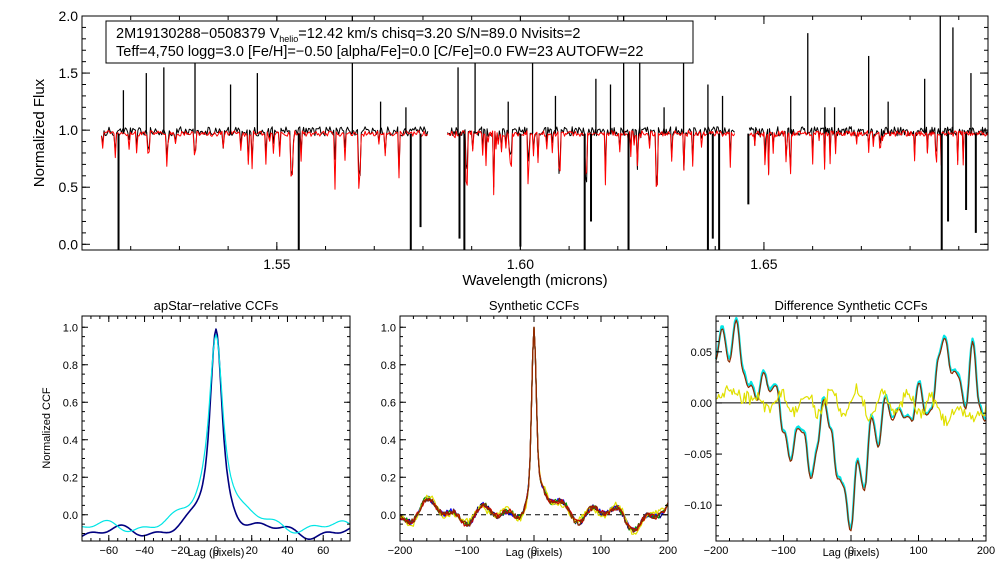 This screenshot has width=1008, height=576. I want to click on synthetic-ccf-frame, so click(534, 428).